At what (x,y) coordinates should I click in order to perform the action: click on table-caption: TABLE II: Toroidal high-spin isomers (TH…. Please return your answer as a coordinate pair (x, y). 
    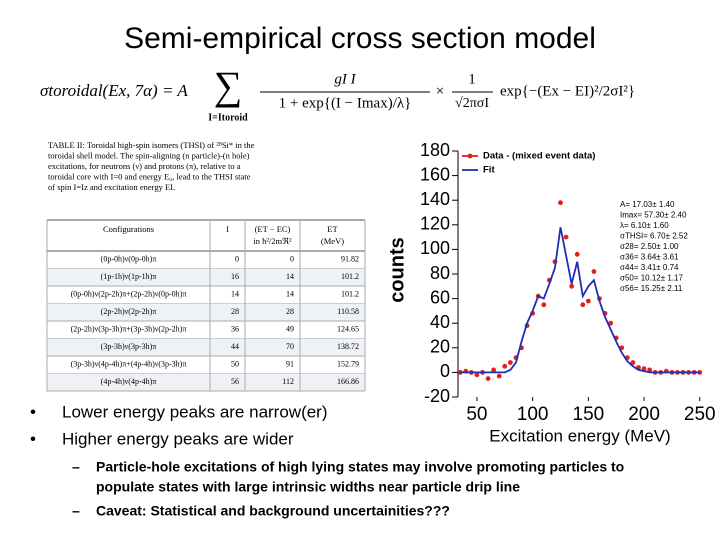
    Looking at the image, I should click on (151, 145).